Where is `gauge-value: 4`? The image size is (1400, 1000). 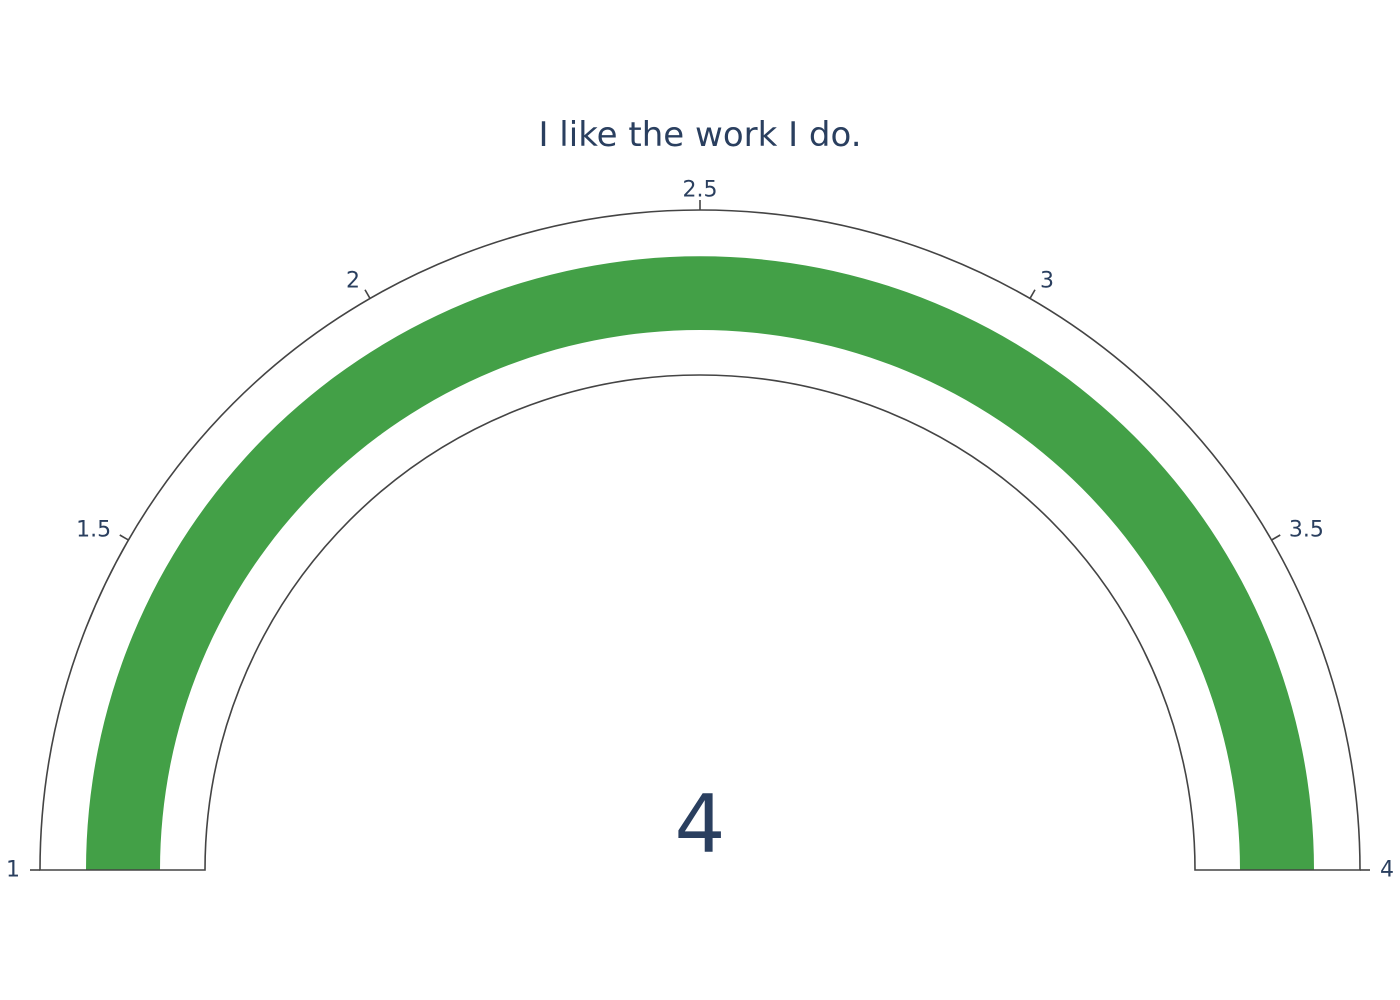 gauge-value: 4 is located at coordinates (700, 824).